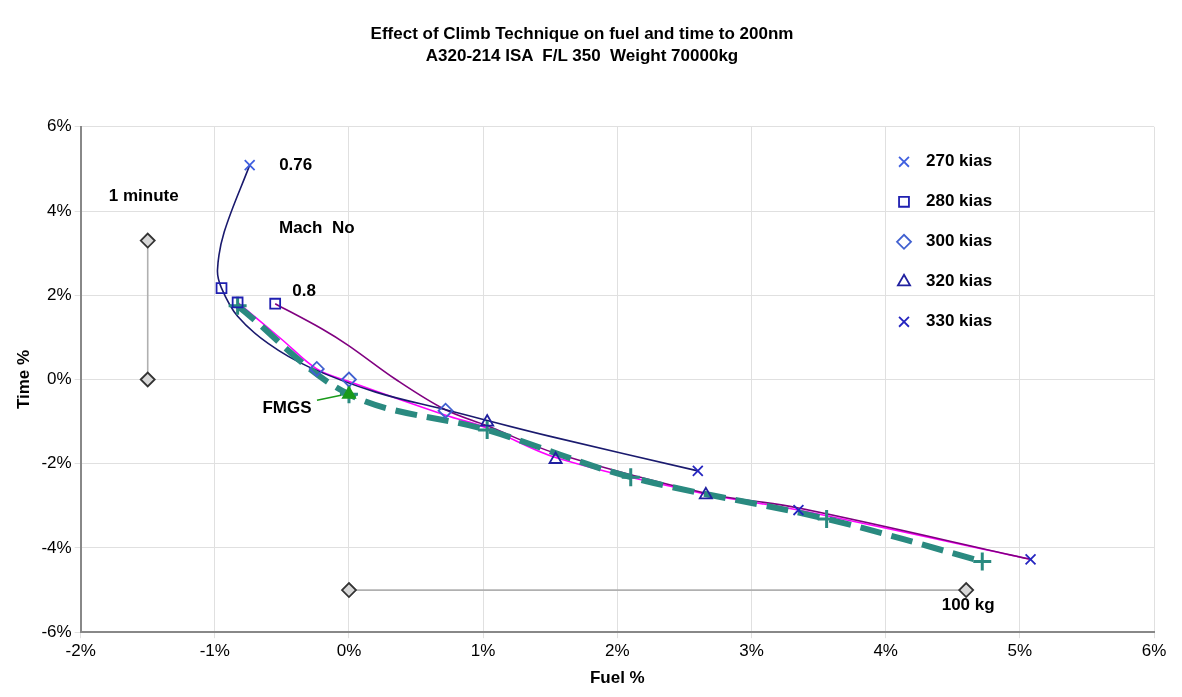  Describe the element at coordinates (56, 547) in the screenshot. I see `y-tick-label: -4%` at that location.